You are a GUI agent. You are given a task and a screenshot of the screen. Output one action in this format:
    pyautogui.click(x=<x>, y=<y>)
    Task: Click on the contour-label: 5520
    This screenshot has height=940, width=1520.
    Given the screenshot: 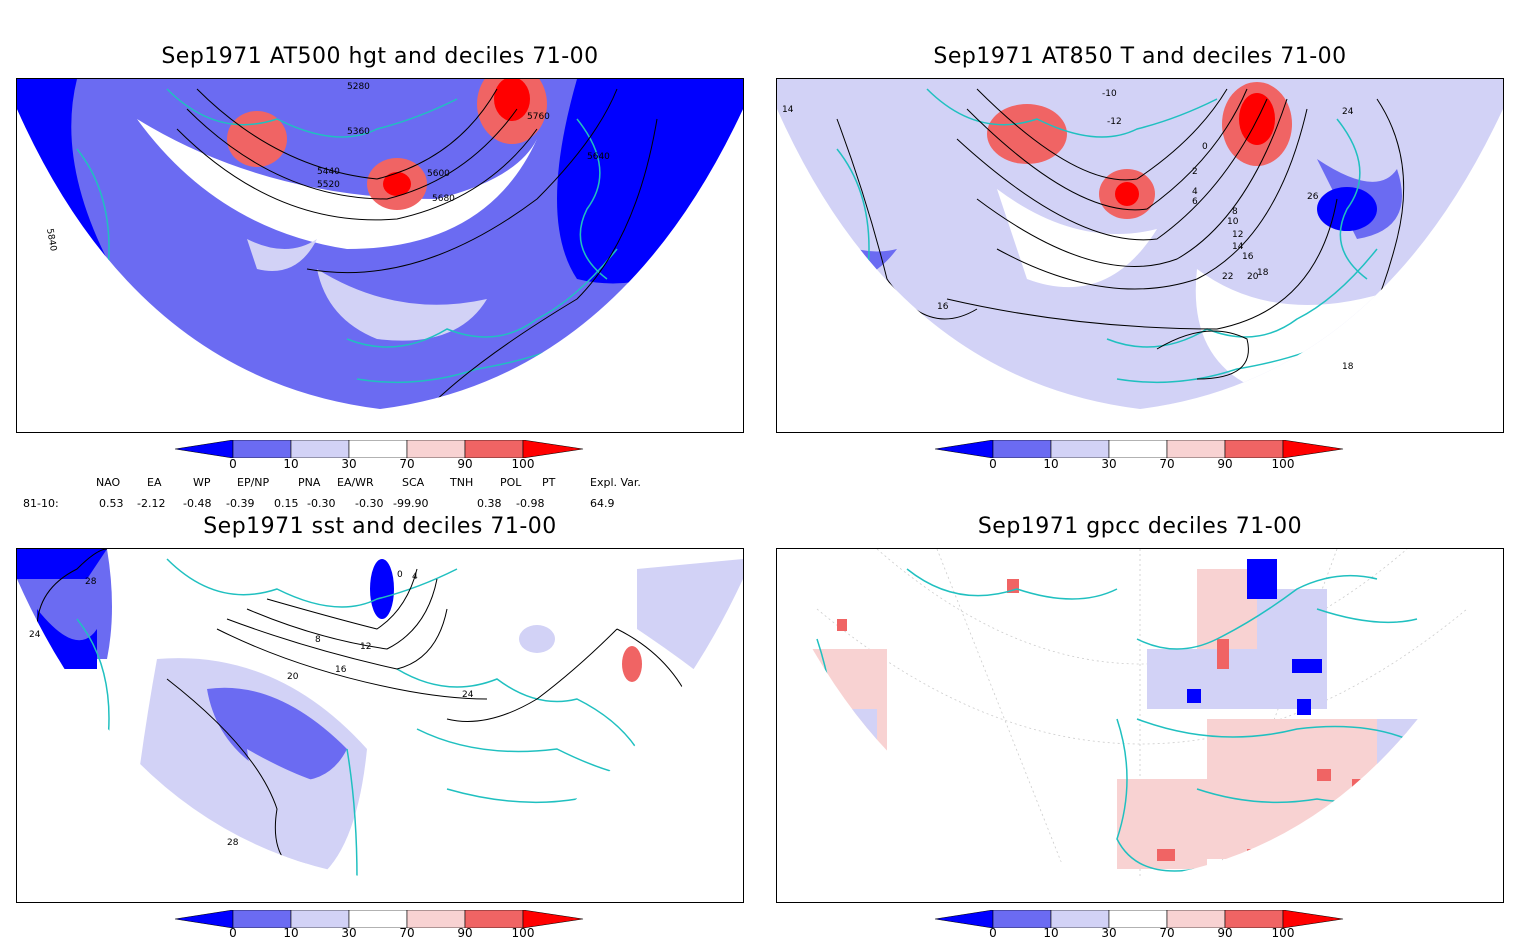 What is the action you would take?
    pyautogui.click(x=328, y=185)
    